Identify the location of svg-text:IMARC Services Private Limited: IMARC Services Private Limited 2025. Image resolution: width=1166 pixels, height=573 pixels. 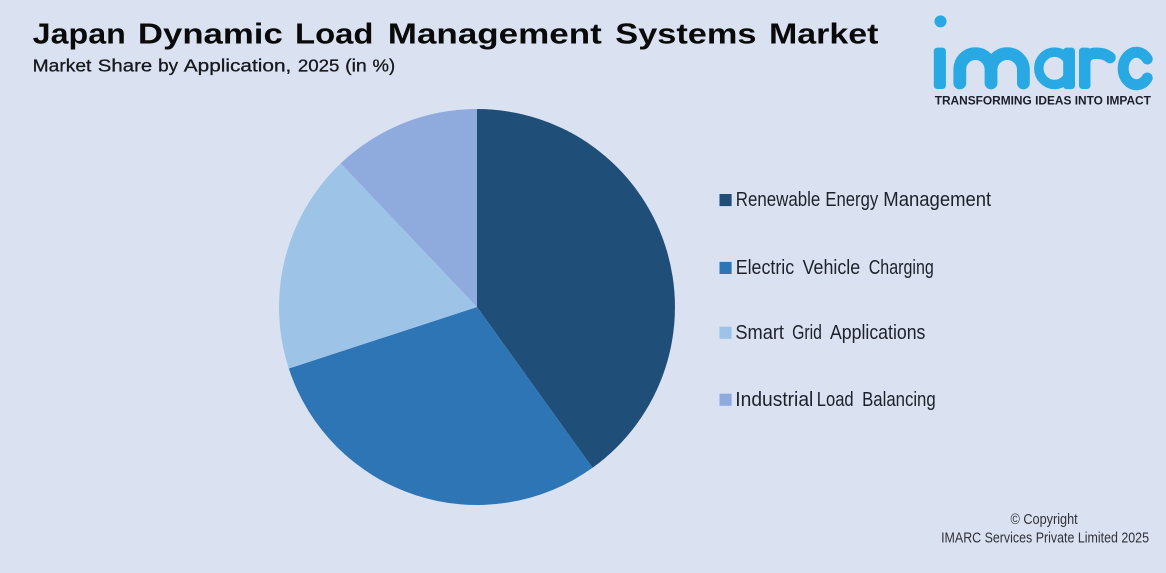
(1045, 537).